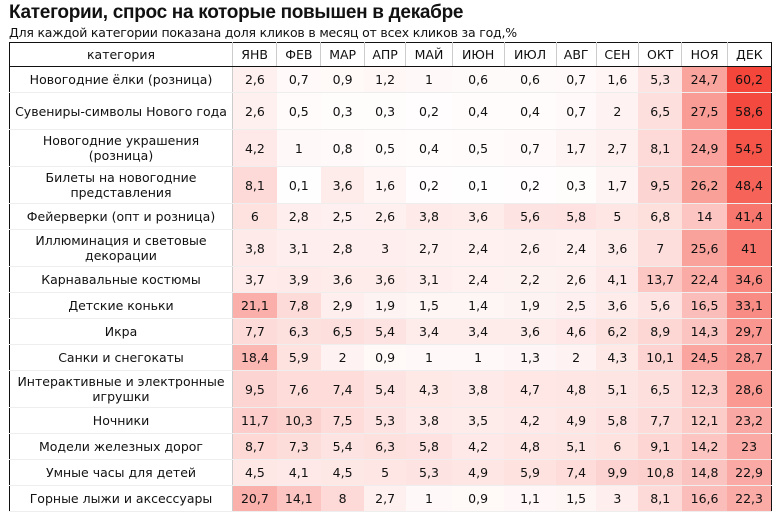 Image resolution: width=782 pixels, height=512 pixels. Describe the element at coordinates (660, 446) in the screenshot. I see `heatmap-cell: 9,1` at that location.